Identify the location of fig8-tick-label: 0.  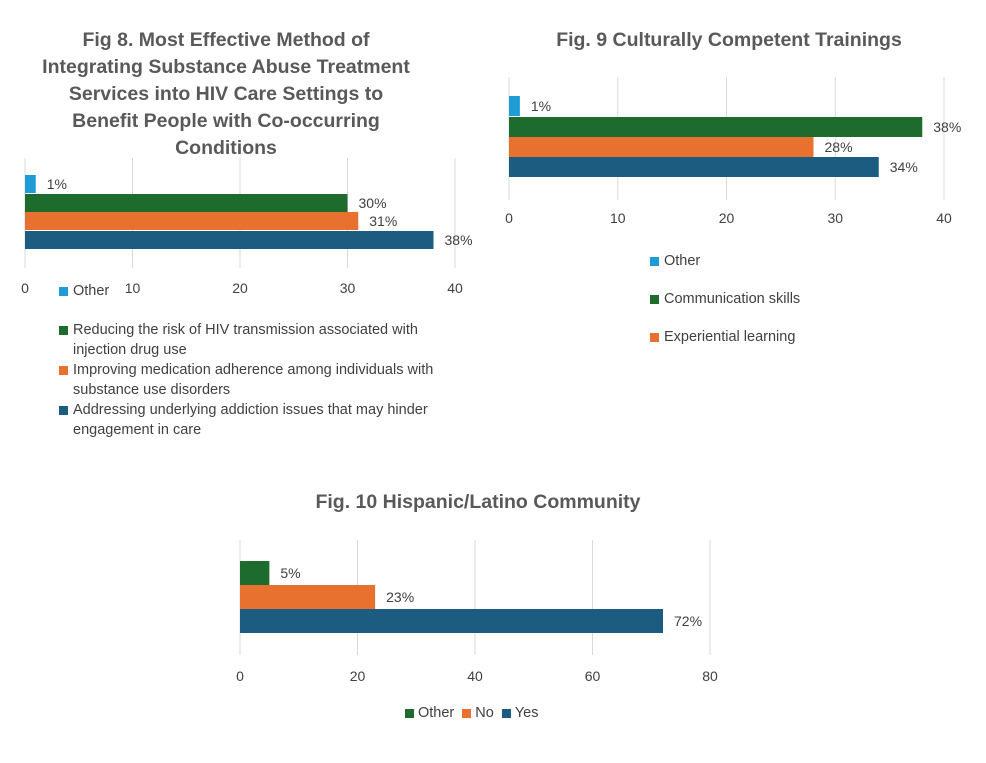
(25, 288).